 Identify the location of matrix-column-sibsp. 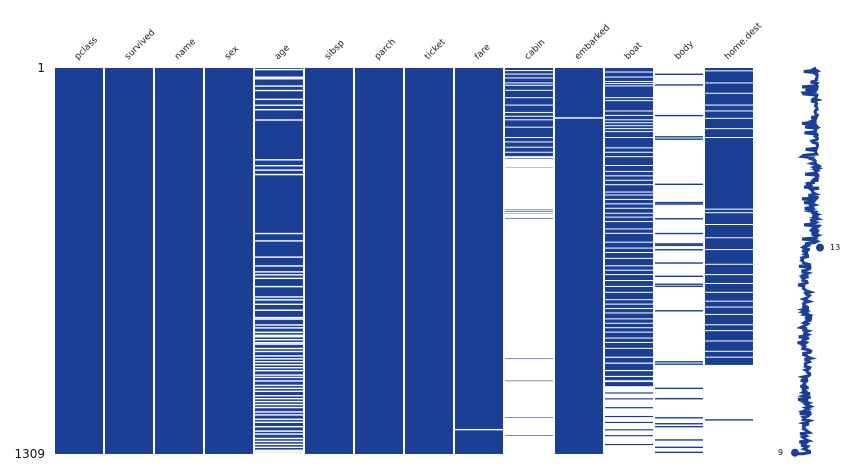
(329, 261).